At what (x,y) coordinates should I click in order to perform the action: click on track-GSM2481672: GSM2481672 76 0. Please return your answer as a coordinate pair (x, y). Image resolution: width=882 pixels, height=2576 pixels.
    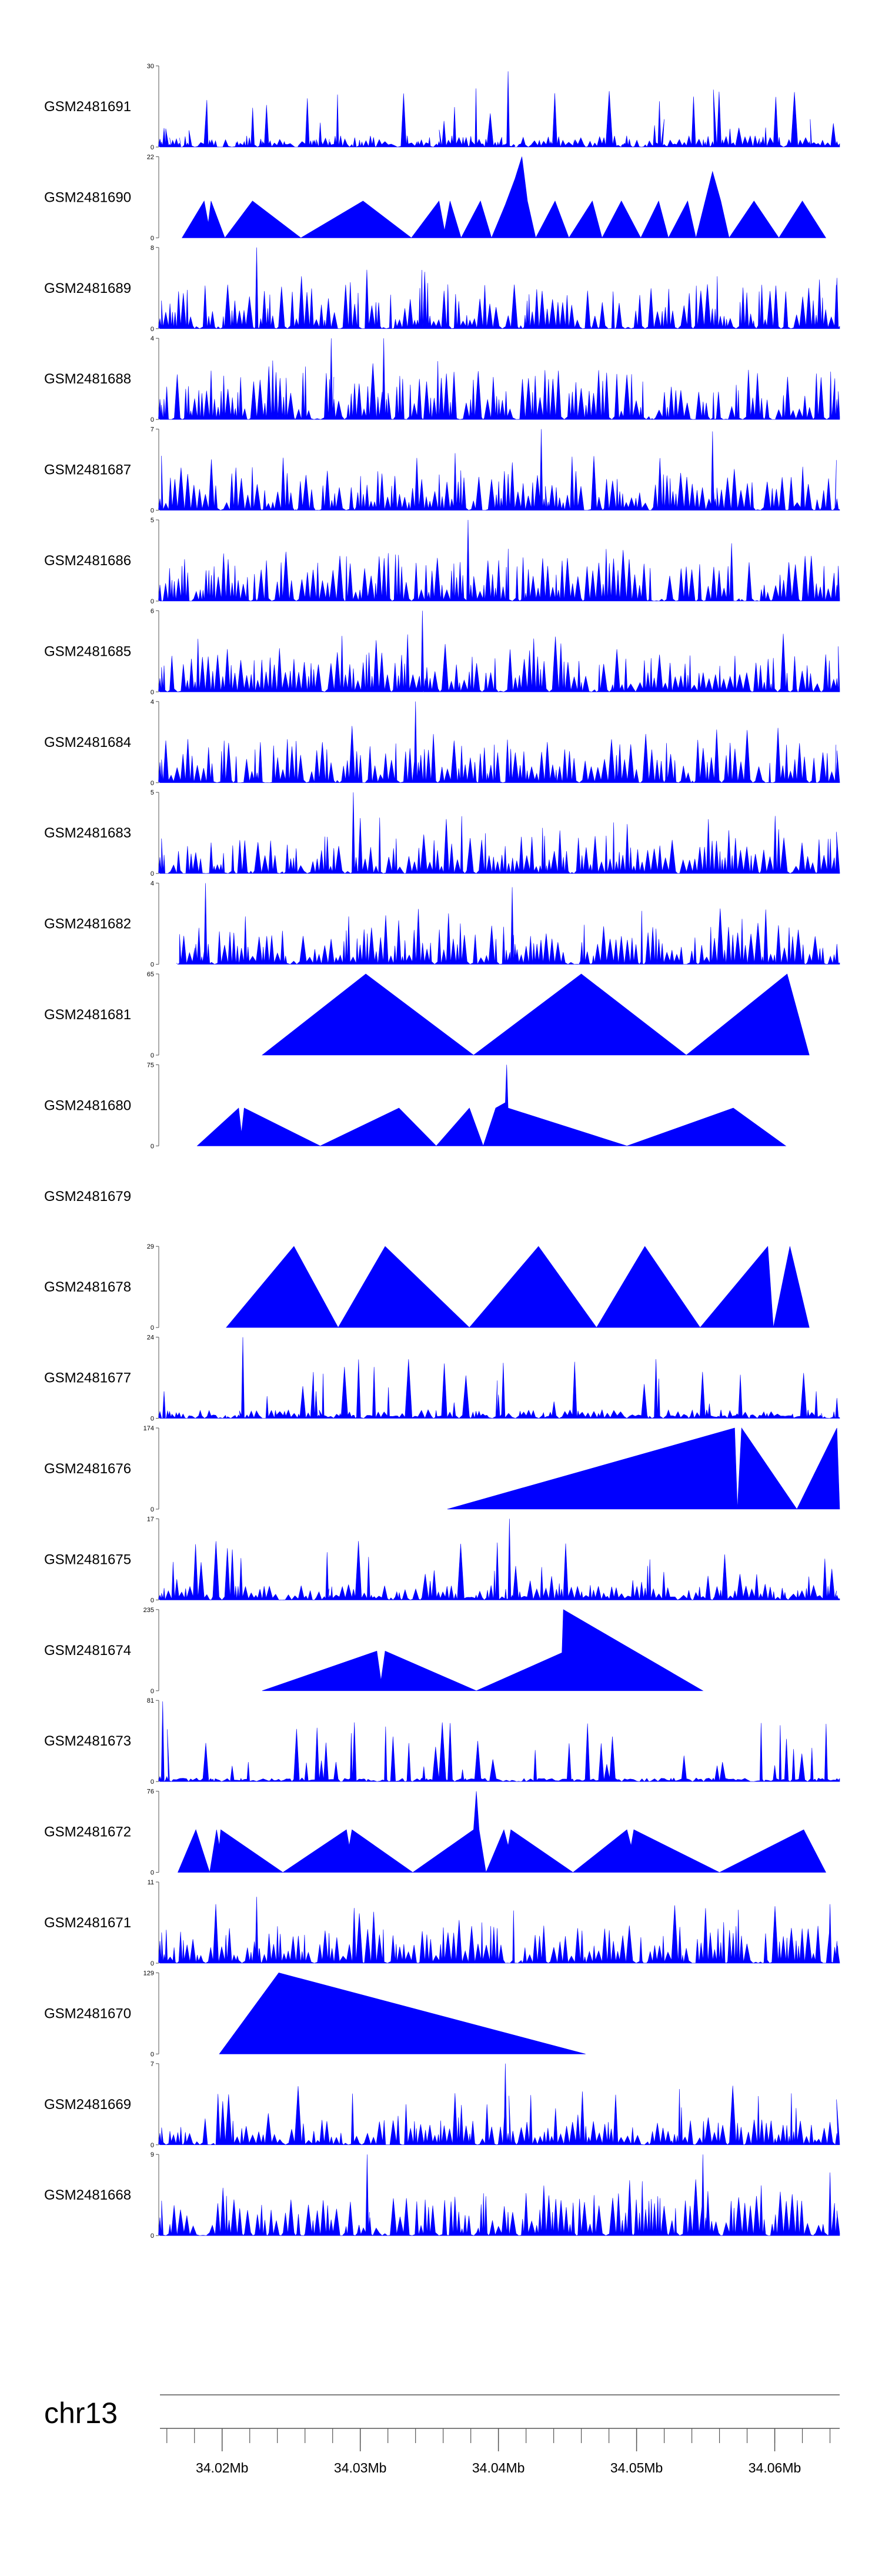
    Looking at the image, I should click on (435, 1832).